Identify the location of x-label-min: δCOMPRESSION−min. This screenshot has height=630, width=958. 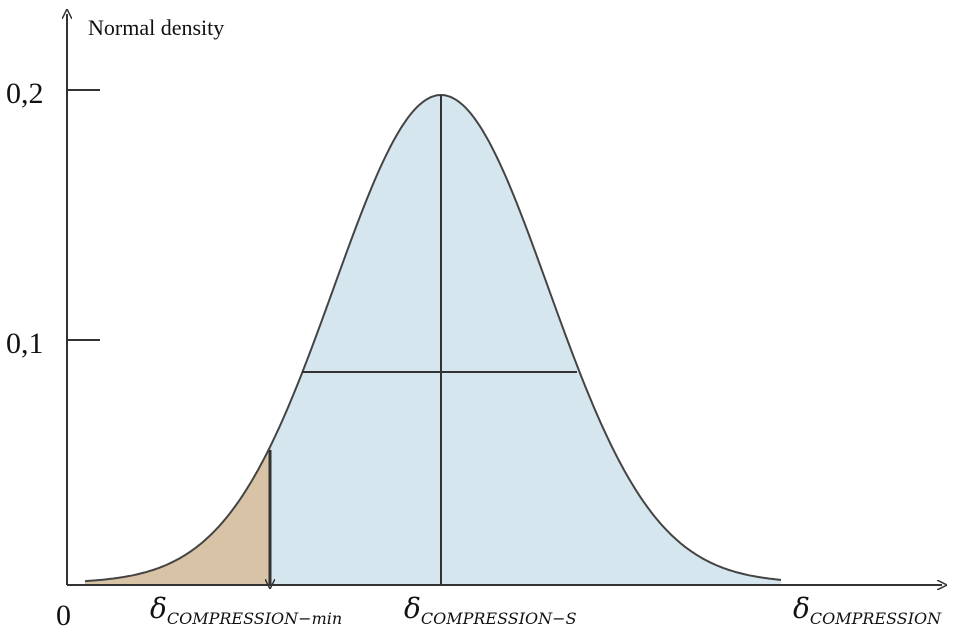
(246, 610).